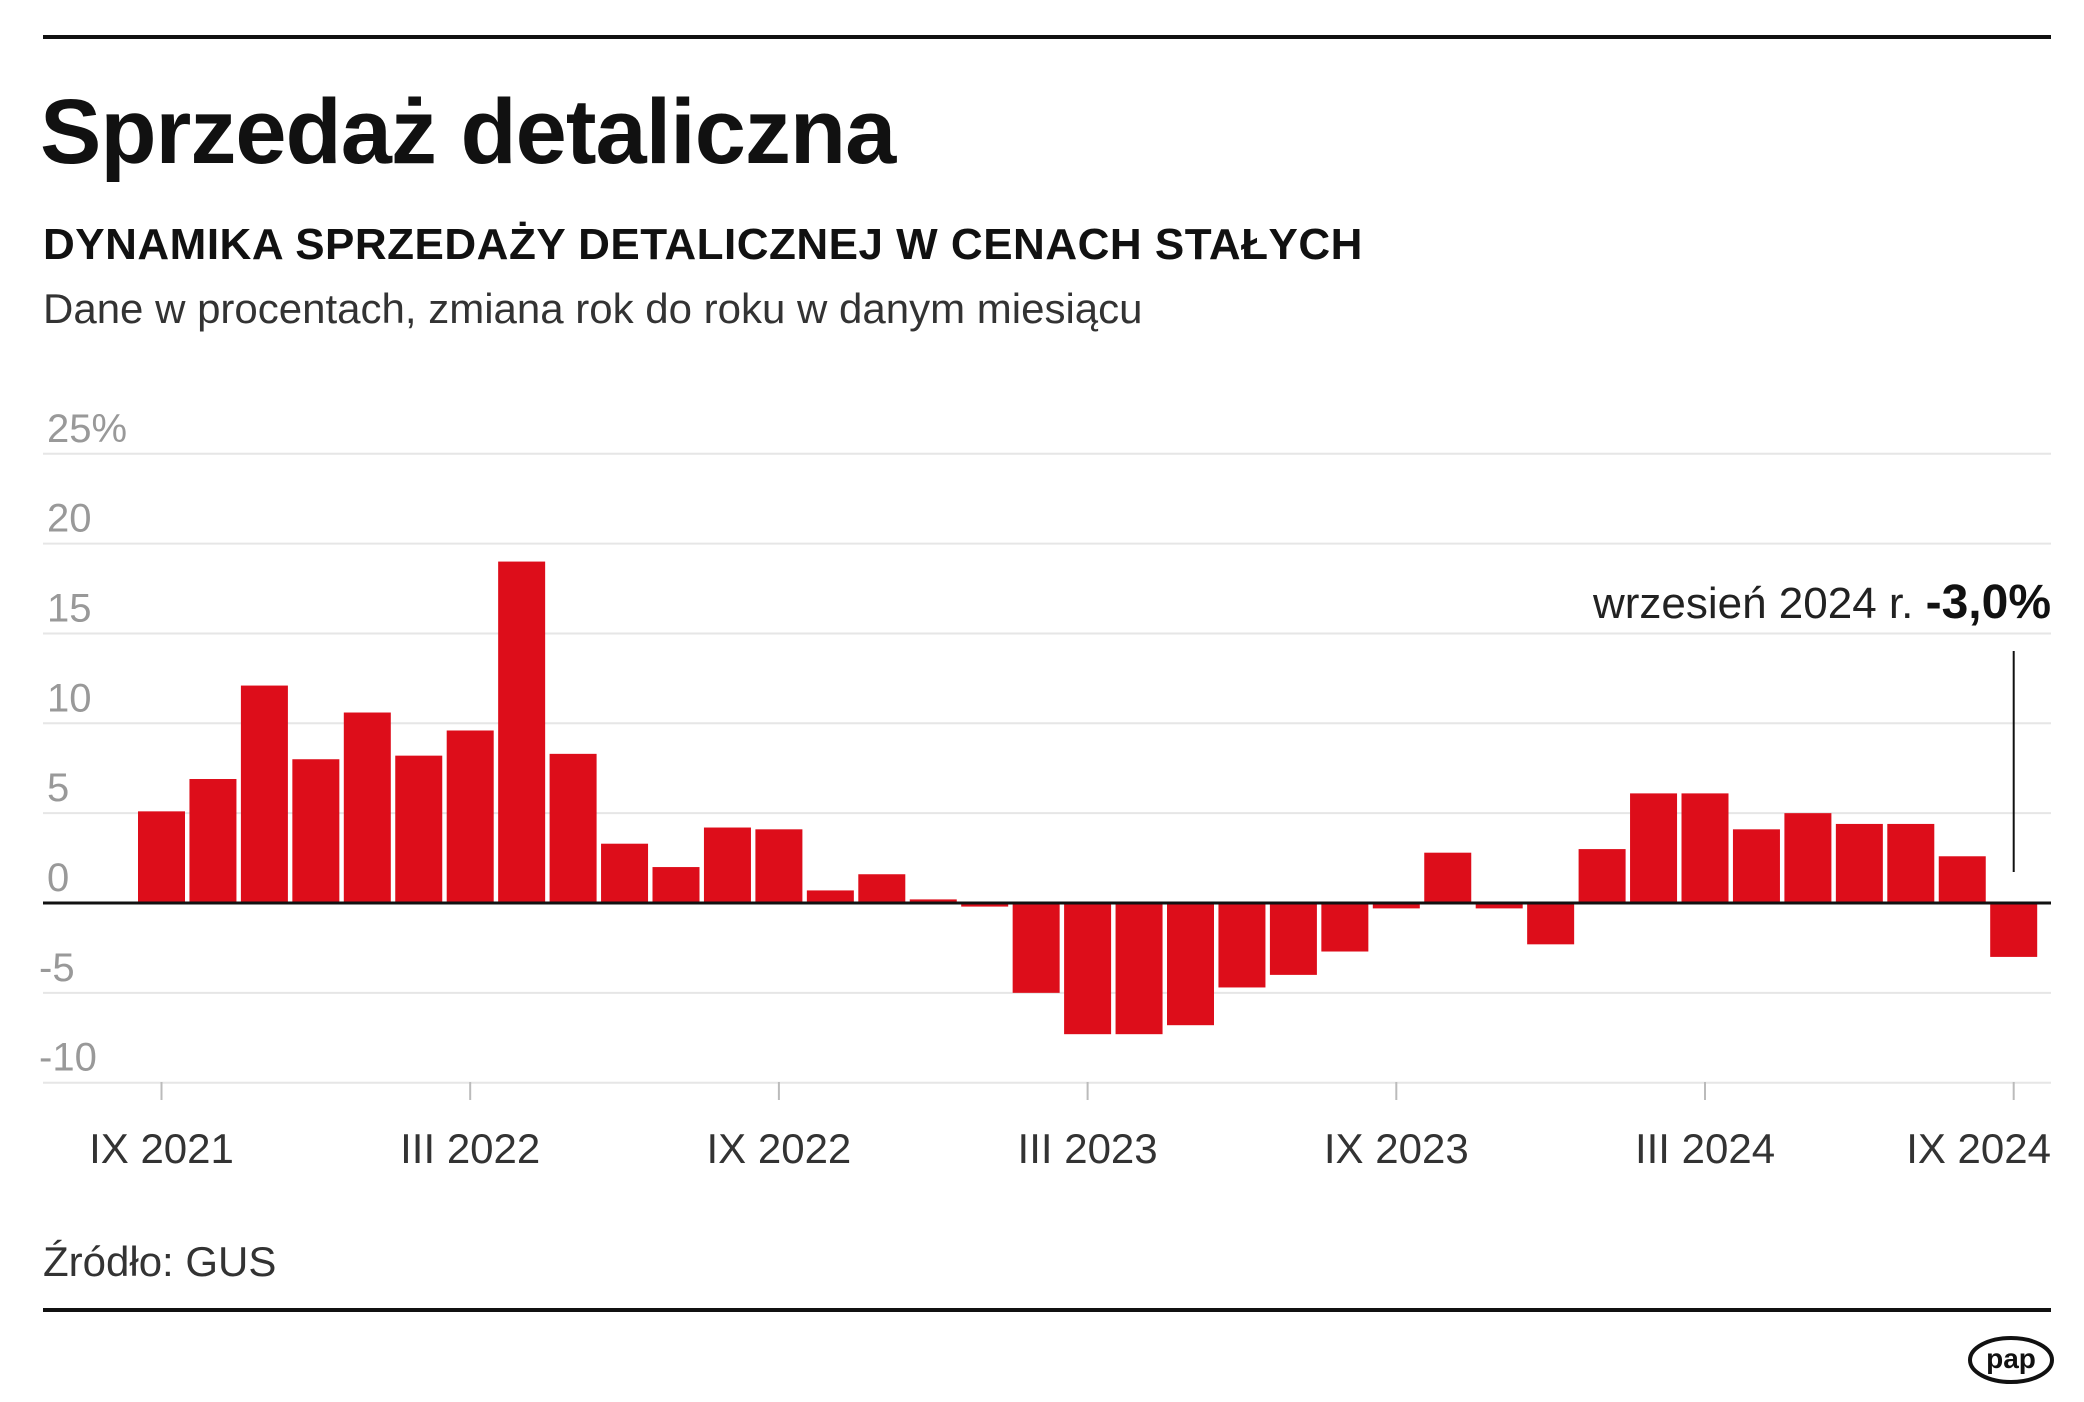 This screenshot has width=2084, height=1402. Describe the element at coordinates (468, 132) in the screenshot. I see `page-title: Sprzedaż detaliczna` at that location.